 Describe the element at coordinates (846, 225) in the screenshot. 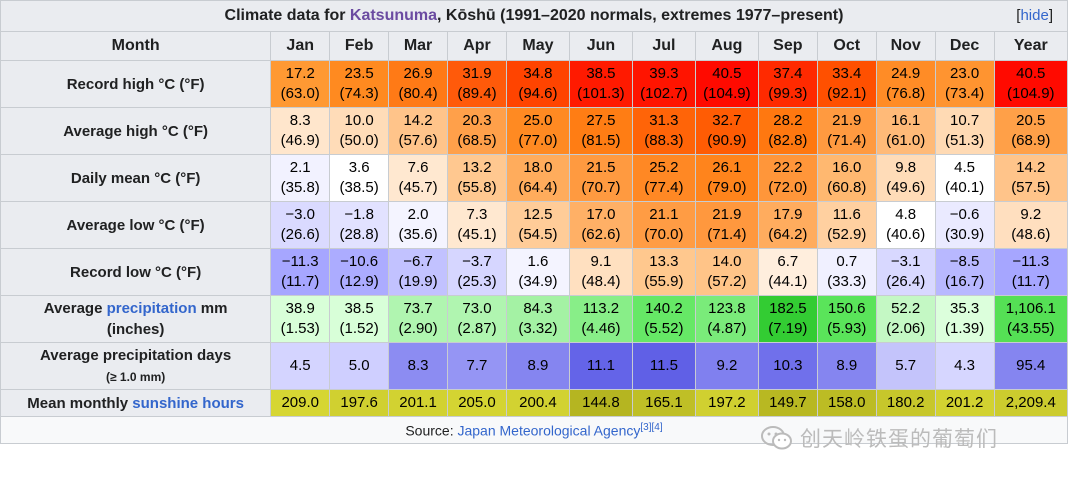

I see `cell-average-low-oct: 11.6 (52.9)` at that location.